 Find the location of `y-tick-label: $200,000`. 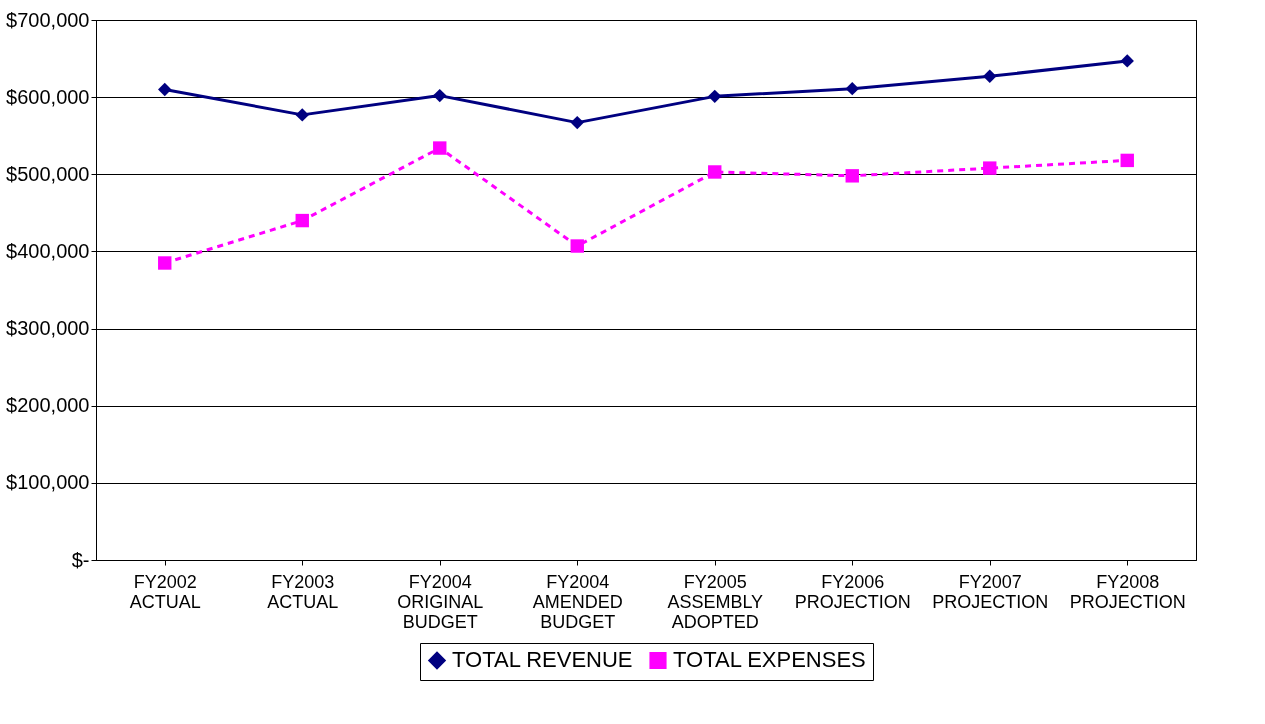

y-tick-label: $200,000 is located at coordinates (48, 405).